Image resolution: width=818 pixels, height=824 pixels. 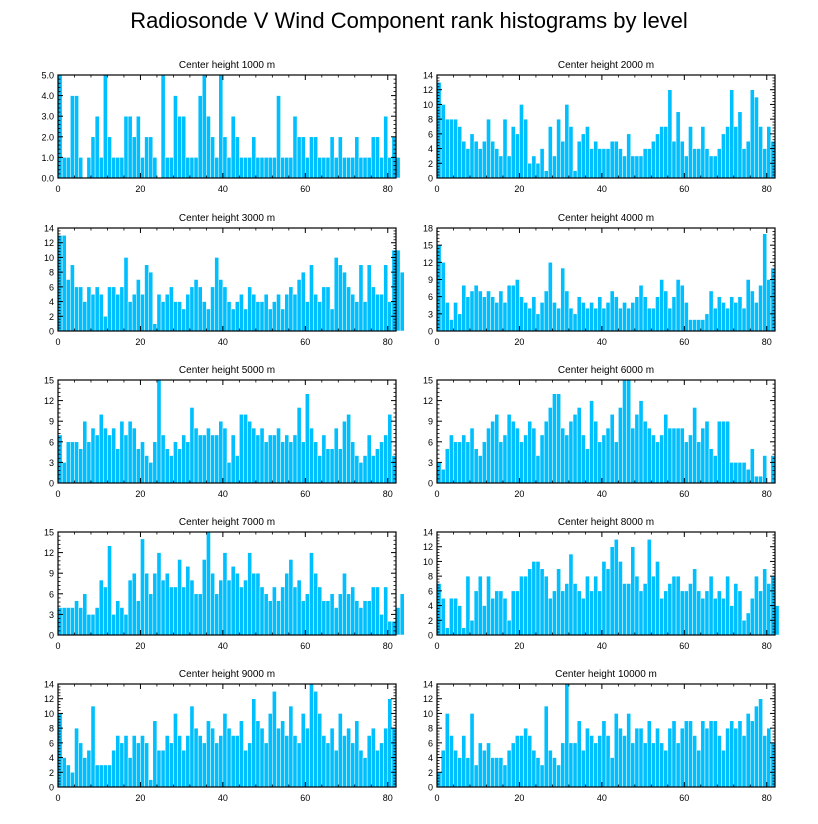 What do you see at coordinates (428, 90) in the screenshot?
I see `y-tick-label: 12` at bounding box center [428, 90].